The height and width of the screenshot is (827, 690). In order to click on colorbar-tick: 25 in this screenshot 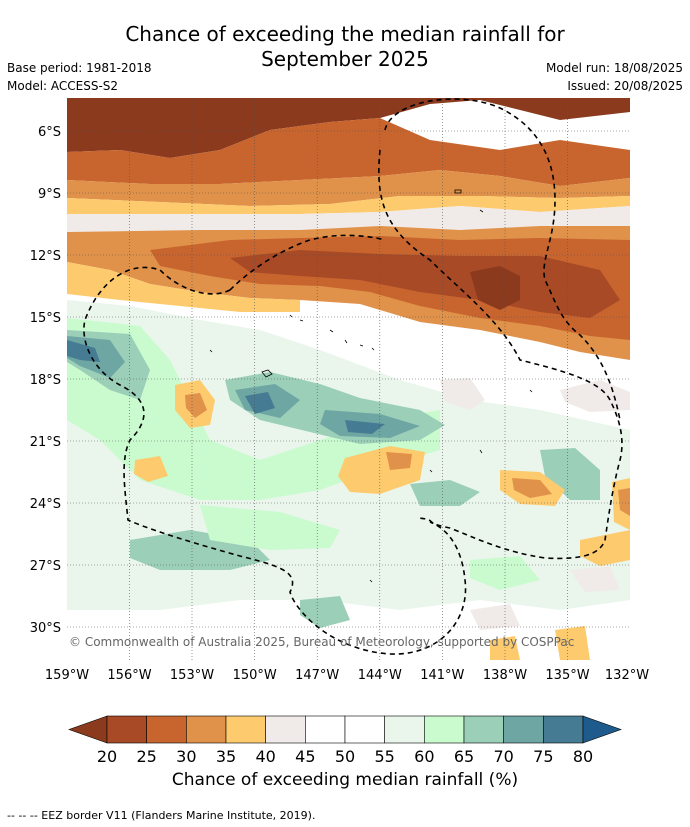, I will do `click(146, 756)`.